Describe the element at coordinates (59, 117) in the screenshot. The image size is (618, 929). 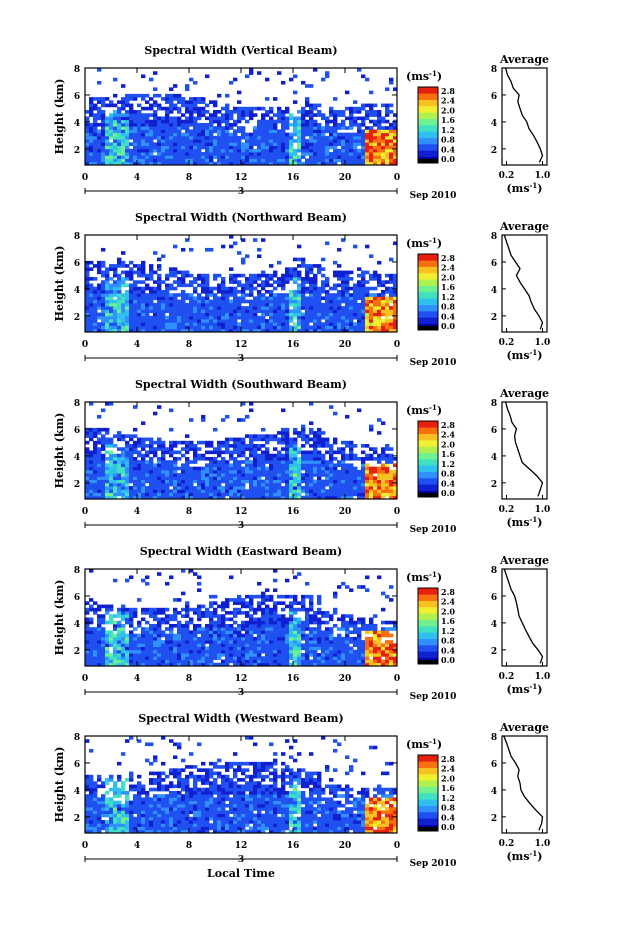
I see `y-axis-label: Height (km)` at that location.